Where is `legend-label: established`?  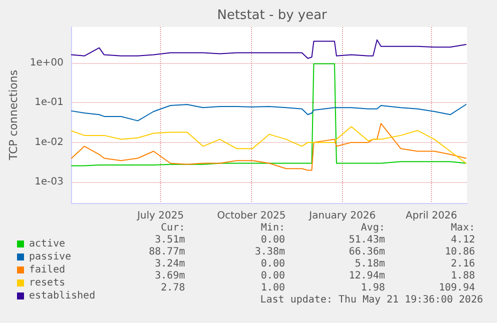 legend-label: established is located at coordinates (62, 296).